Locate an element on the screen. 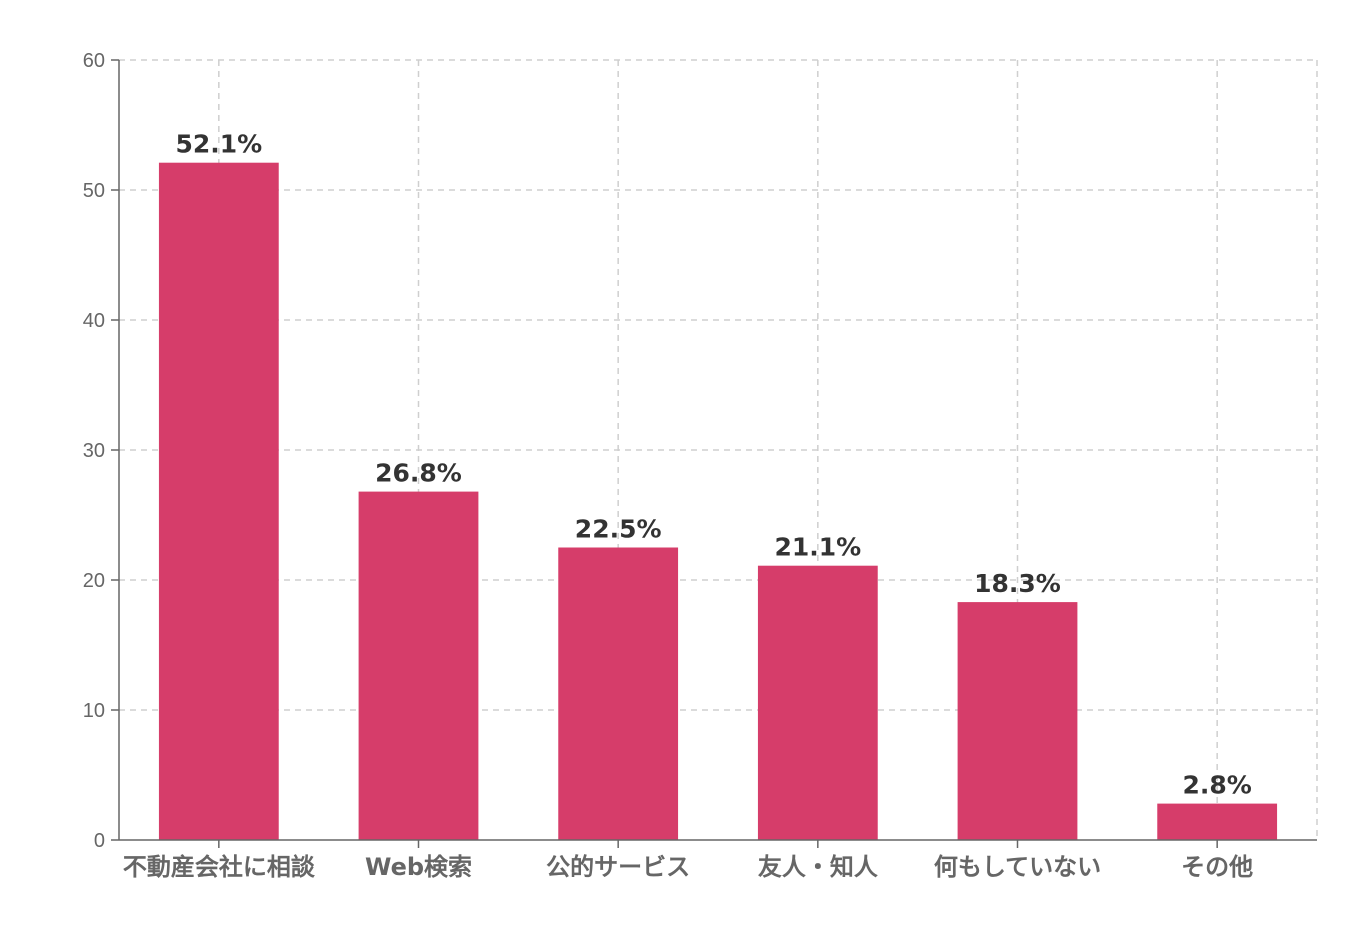  x-tick-label: Web検索 is located at coordinates (418, 867).